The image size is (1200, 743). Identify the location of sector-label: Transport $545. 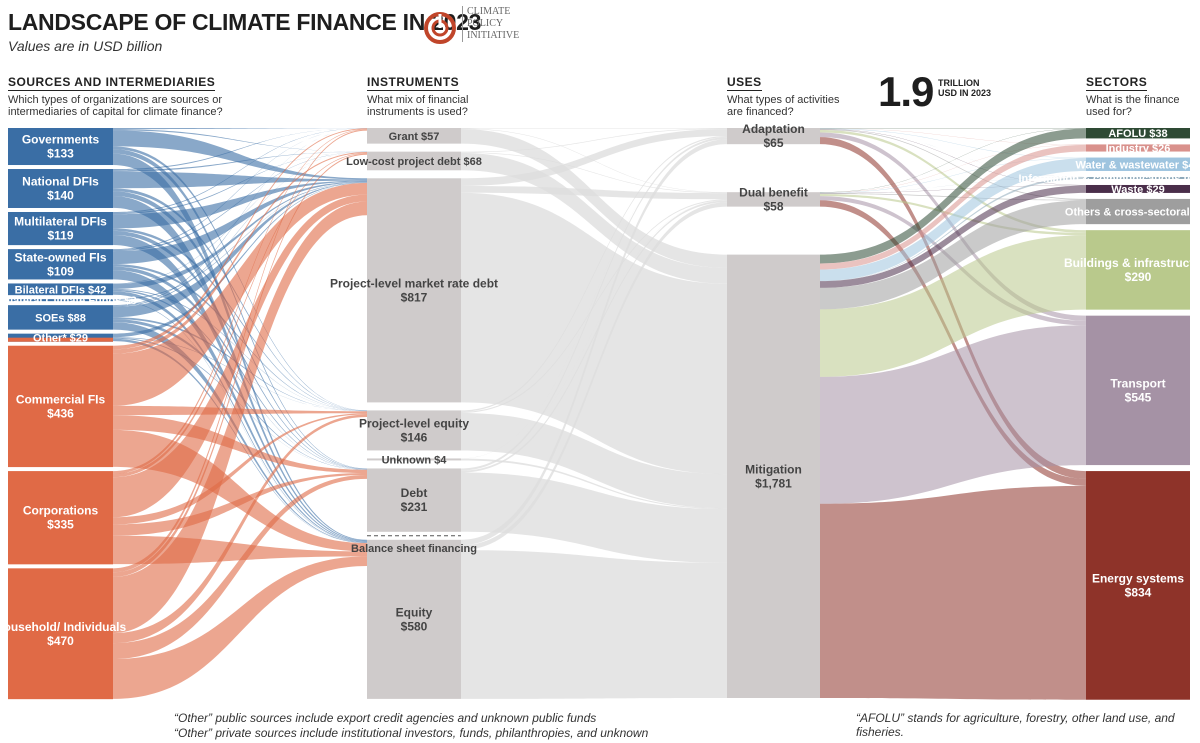
(1137, 390).